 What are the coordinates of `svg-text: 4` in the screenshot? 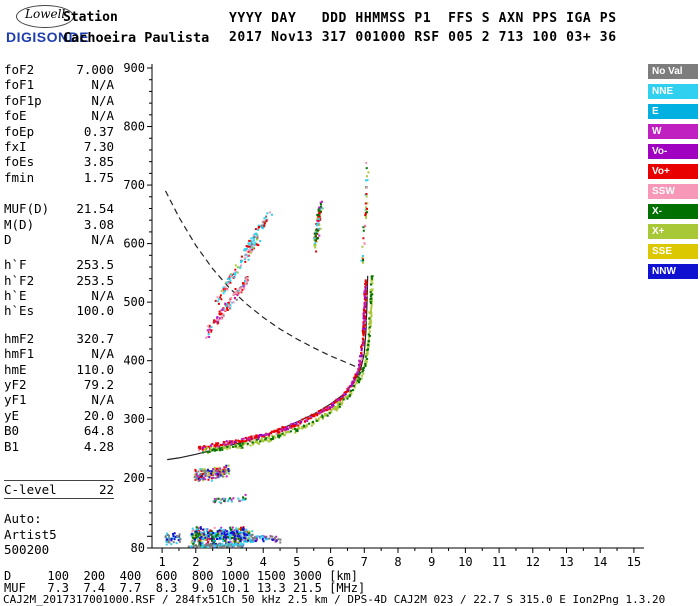 It's located at (263, 562).